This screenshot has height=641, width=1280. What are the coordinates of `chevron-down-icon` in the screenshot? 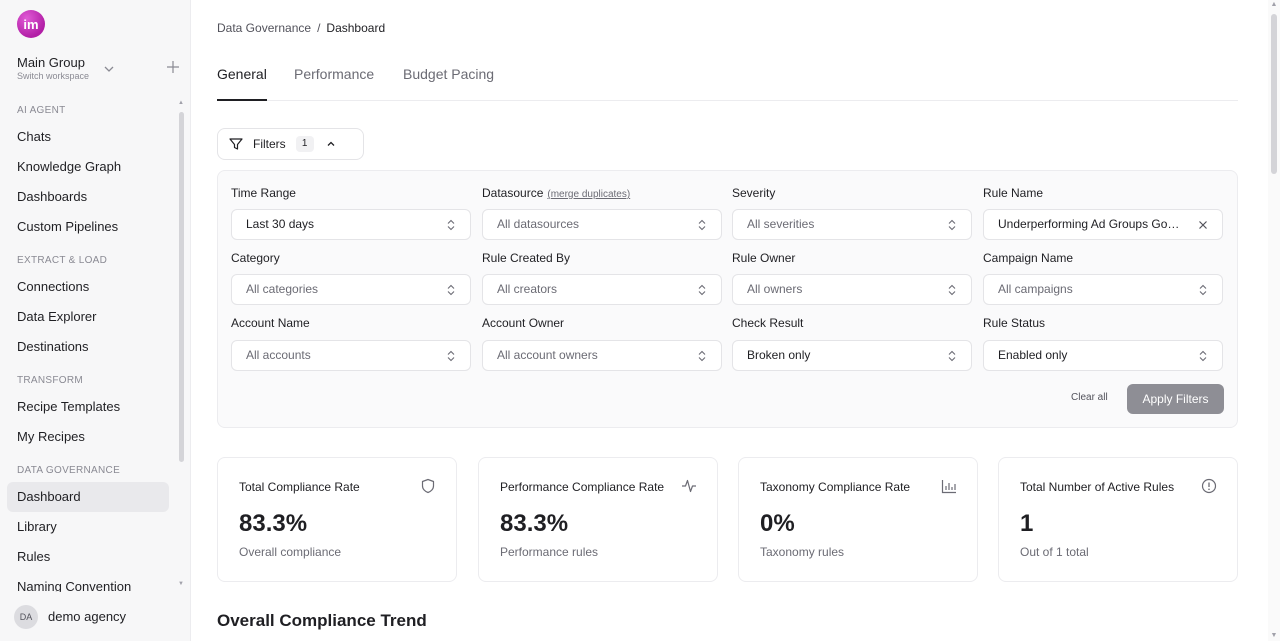 It's located at (109, 69).